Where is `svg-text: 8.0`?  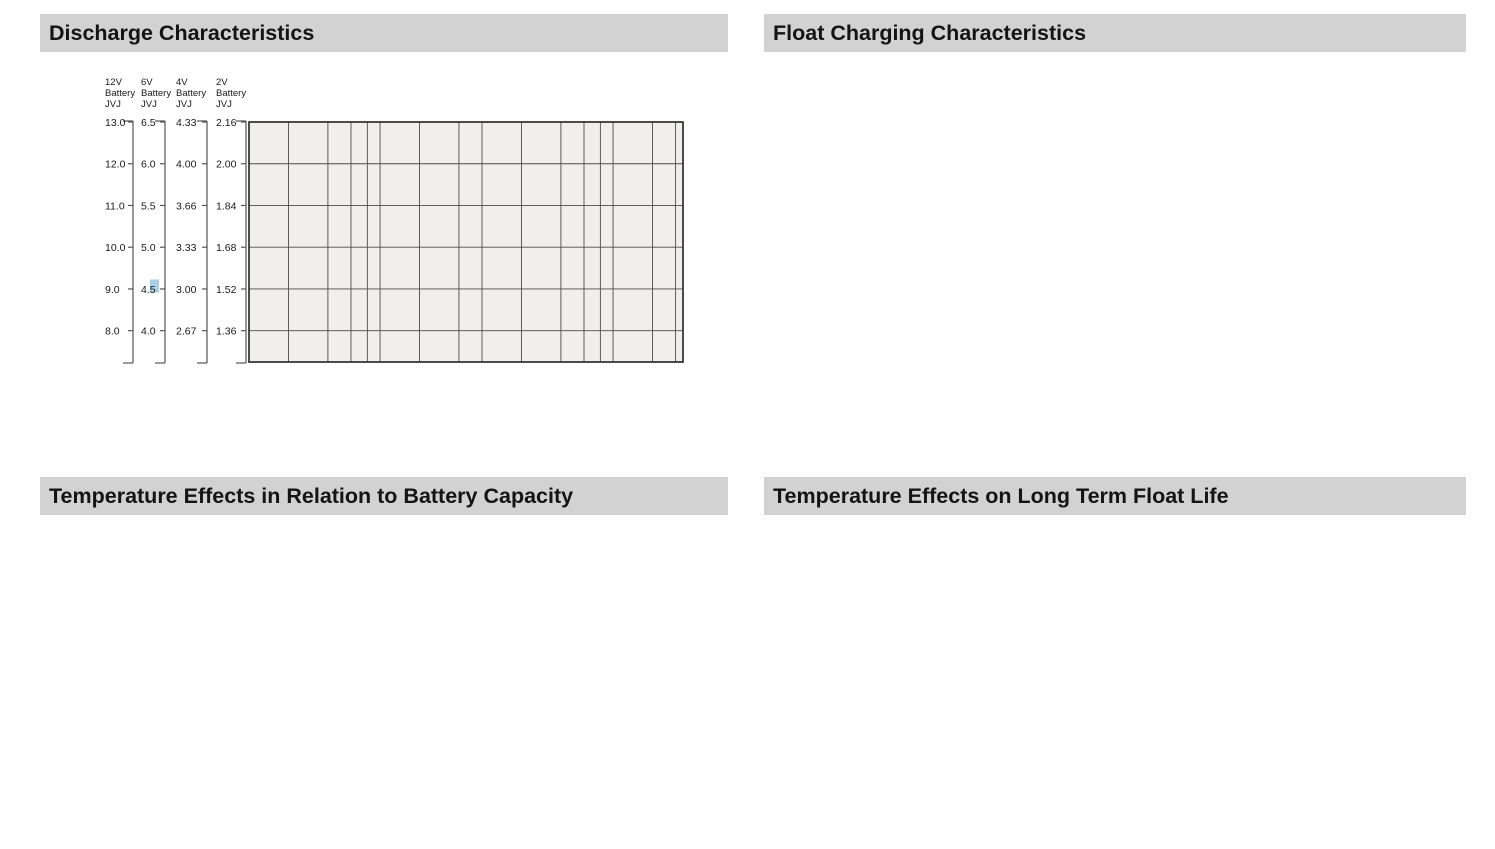 svg-text: 8.0 is located at coordinates (112, 332).